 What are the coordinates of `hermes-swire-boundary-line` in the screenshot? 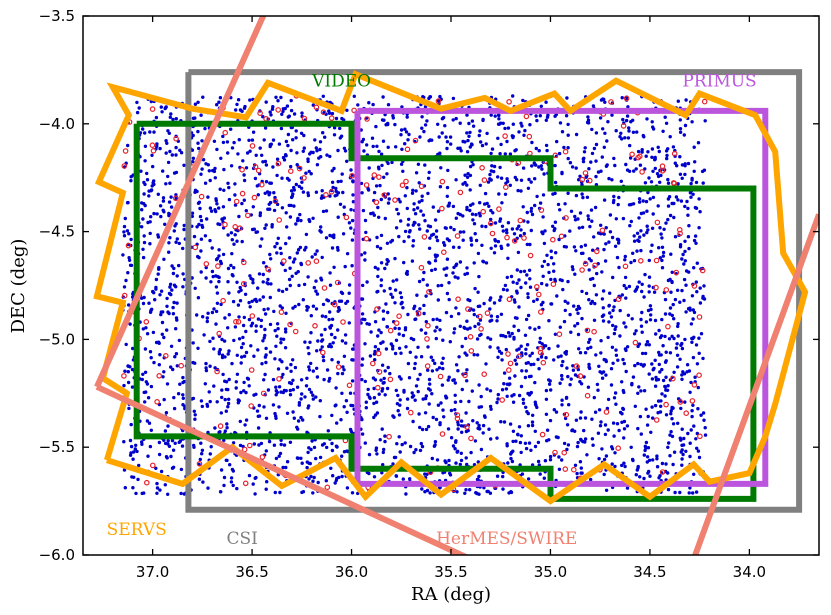 It's located at (180, 202).